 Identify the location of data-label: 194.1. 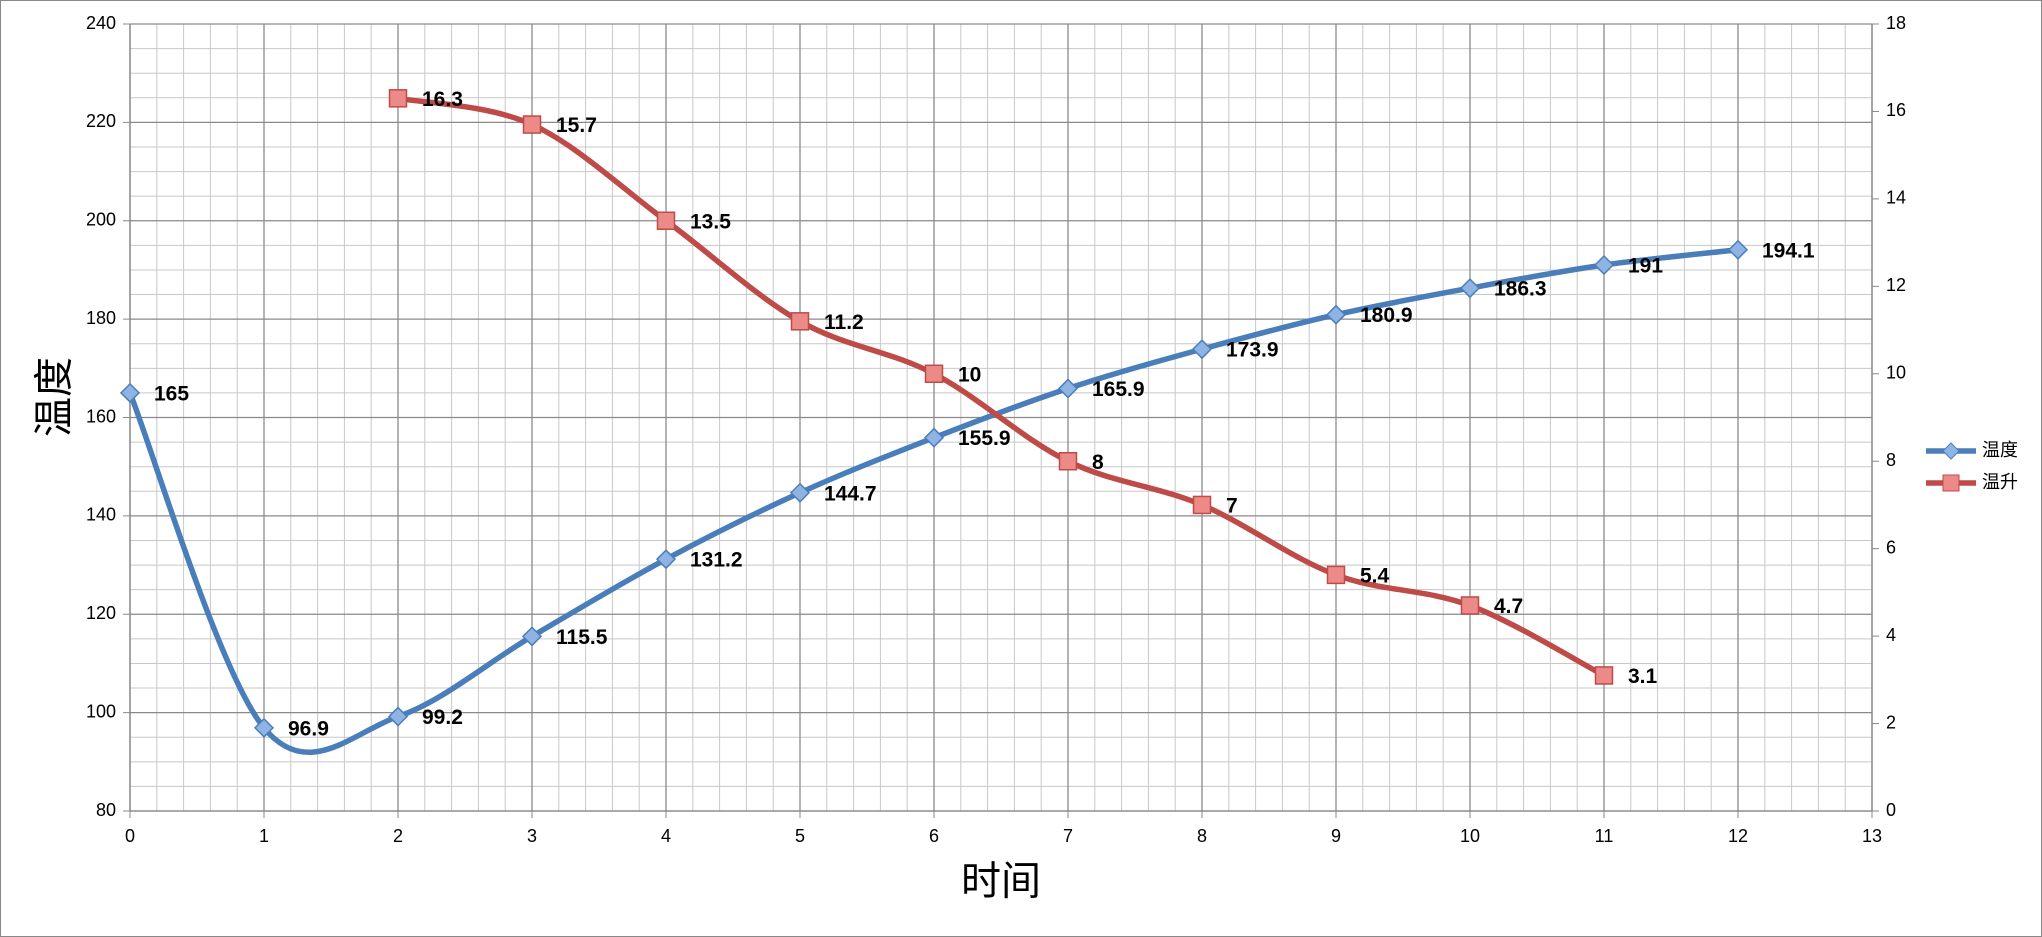
(1788, 250).